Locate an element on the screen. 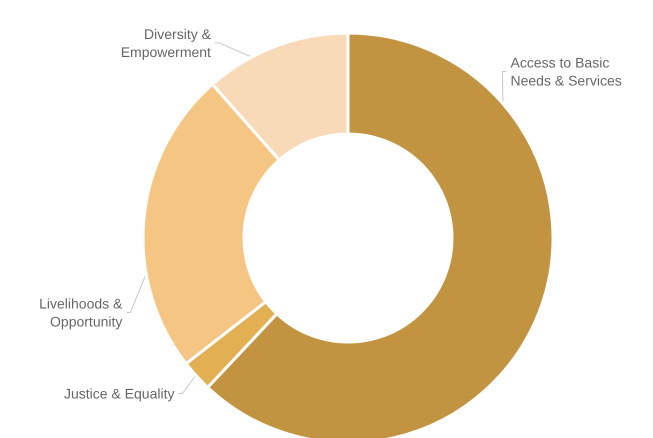 Image resolution: width=653 pixels, height=438 pixels. slice-label: Livelihoods & Opportunity is located at coordinates (81, 313).